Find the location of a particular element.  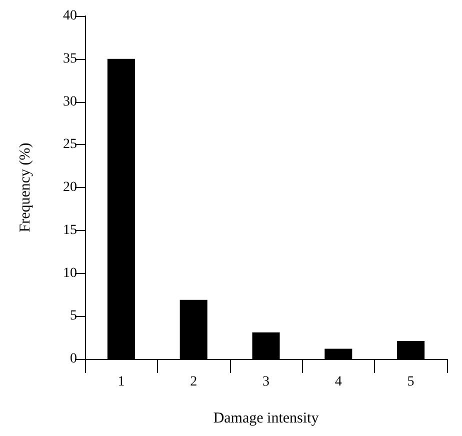

x-tick-label: 3 is located at coordinates (266, 382).